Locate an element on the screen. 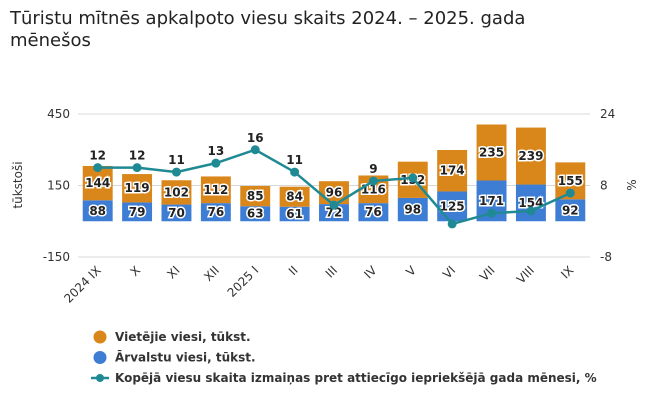 The image size is (659, 408). y-tick-label: 450 is located at coordinates (58, 114).